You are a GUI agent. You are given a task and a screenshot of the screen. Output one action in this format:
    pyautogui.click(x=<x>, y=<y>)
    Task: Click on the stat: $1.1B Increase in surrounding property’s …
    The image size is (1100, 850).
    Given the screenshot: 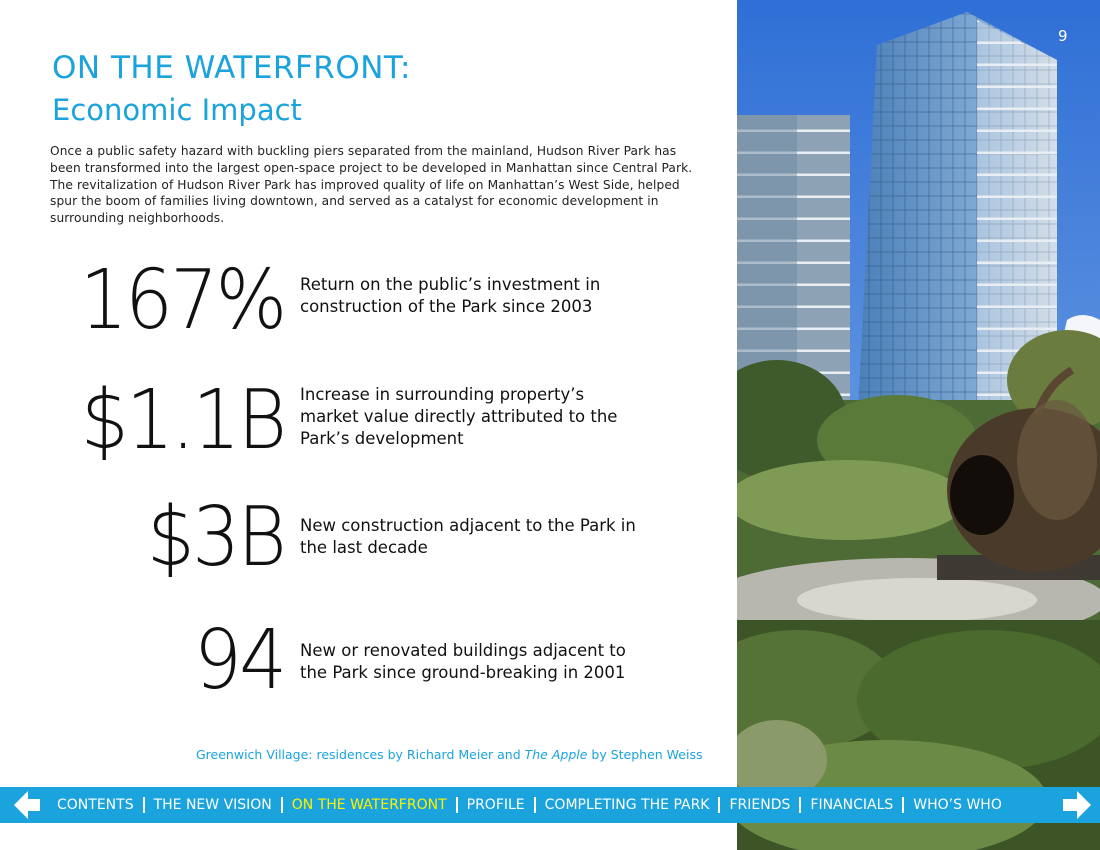 What is the action you would take?
    pyautogui.click(x=360, y=428)
    